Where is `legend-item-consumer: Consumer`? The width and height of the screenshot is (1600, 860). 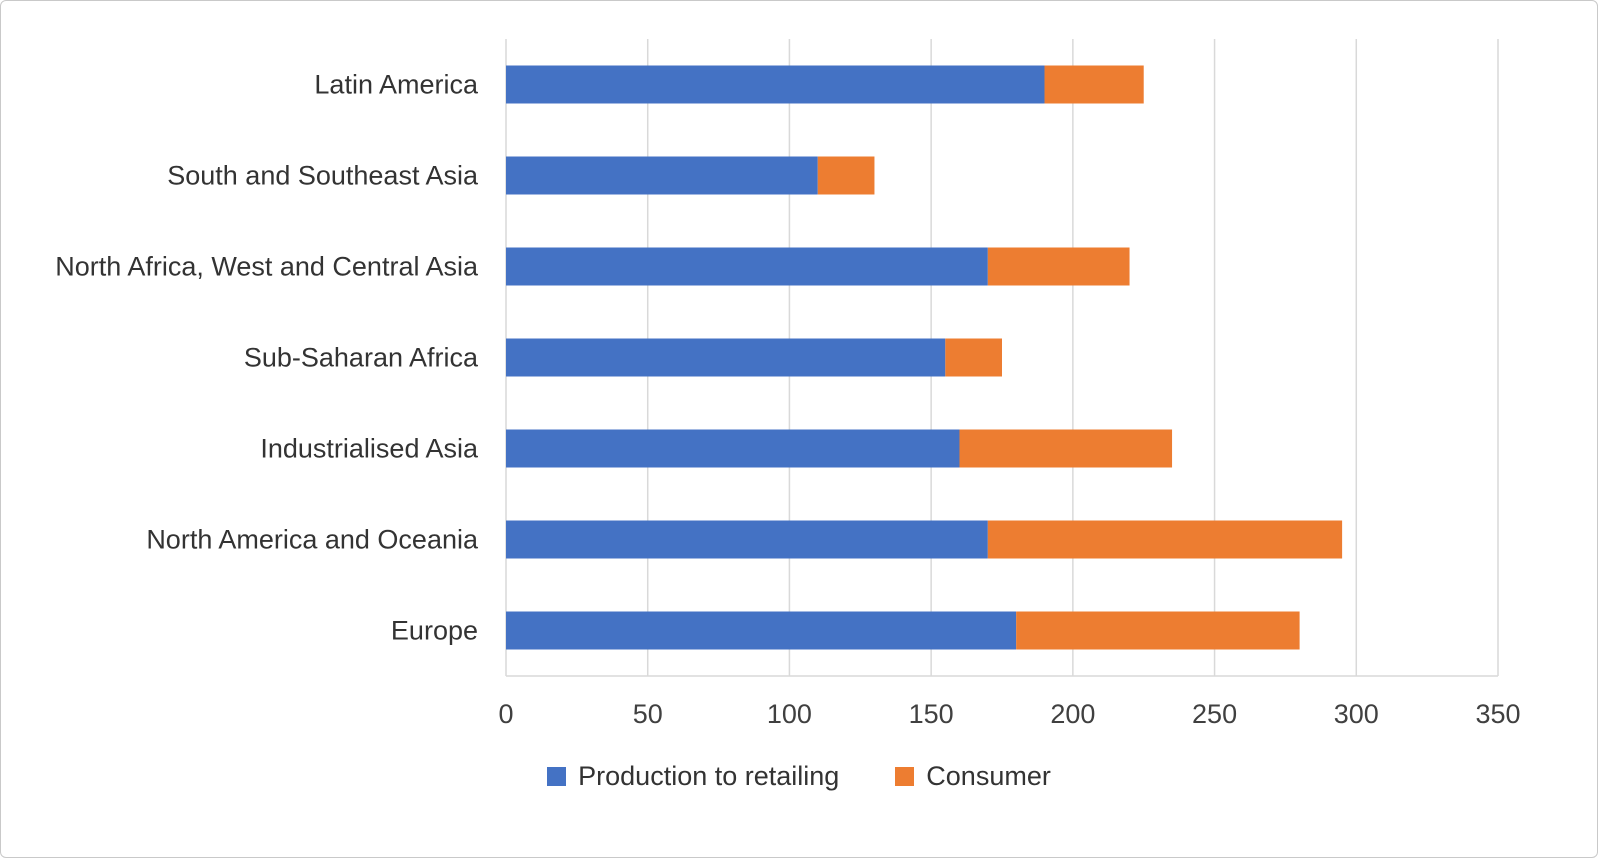
legend-item-consumer: Consumer is located at coordinates (973, 776).